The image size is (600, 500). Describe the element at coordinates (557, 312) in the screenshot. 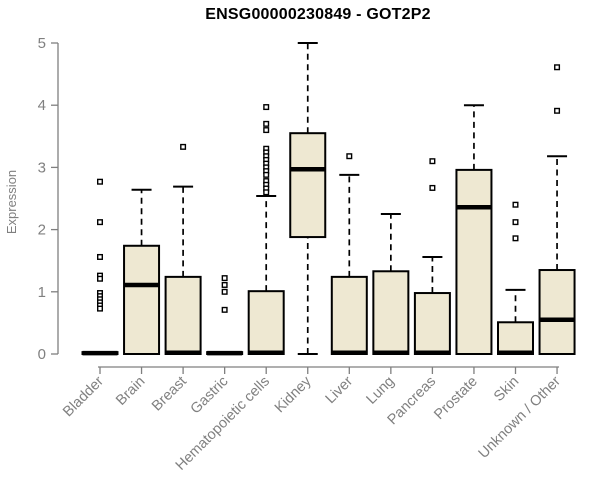

I see `box-unknown-other` at that location.